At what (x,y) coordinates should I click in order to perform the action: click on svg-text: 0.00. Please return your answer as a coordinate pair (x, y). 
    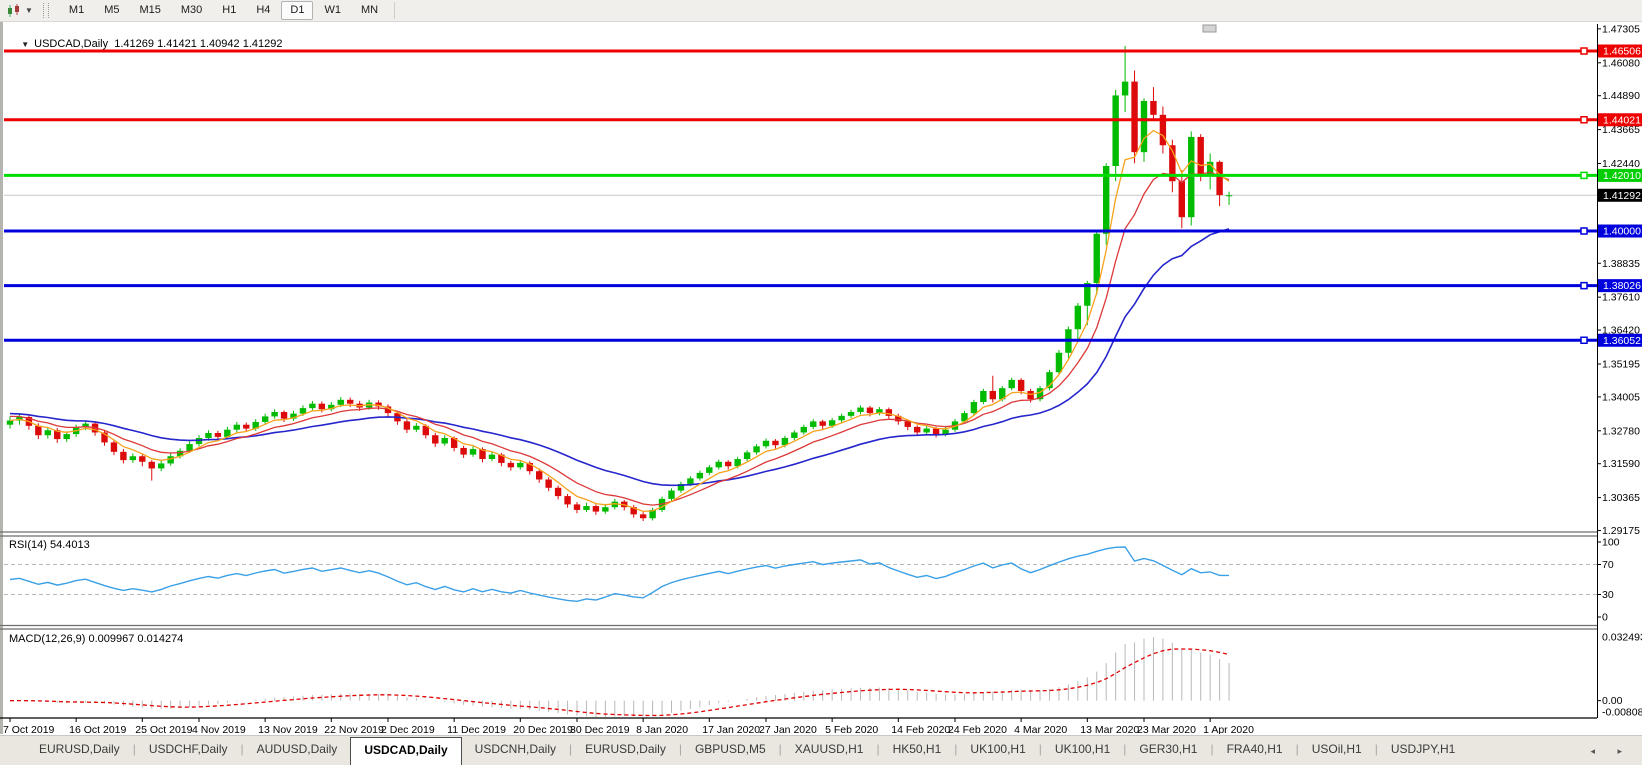
    Looking at the image, I should click on (1612, 701).